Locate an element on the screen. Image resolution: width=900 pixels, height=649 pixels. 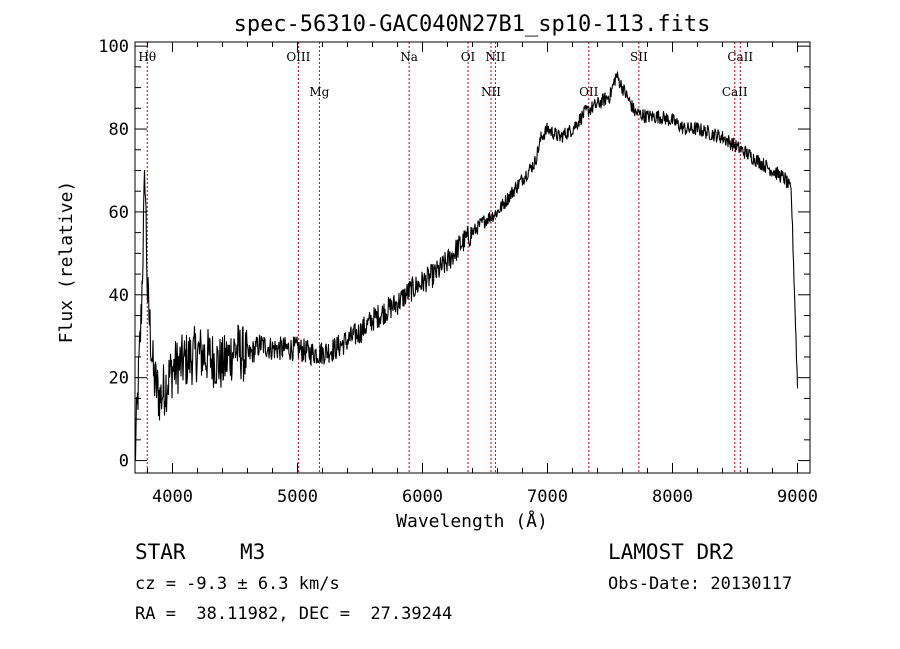
x-axis-label: Wavelength (Å) is located at coordinates (472, 521).